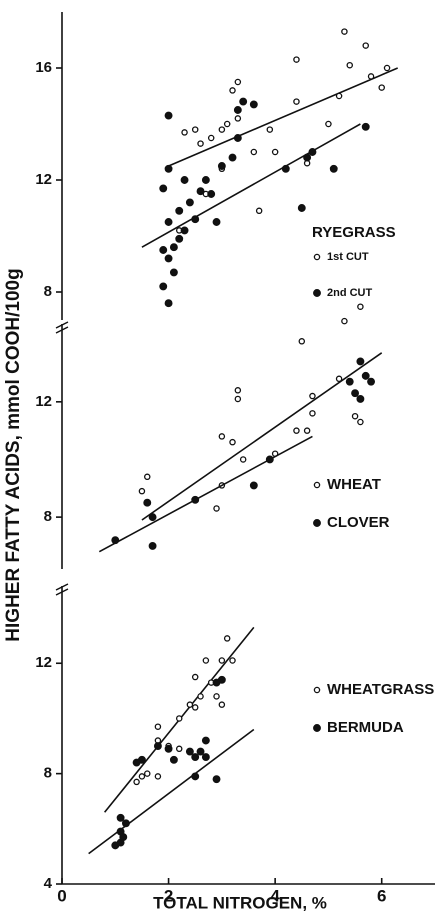  What do you see at coordinates (240, 902) in the screenshot?
I see `x-axis-label: TOTAL NITROGEN, %` at bounding box center [240, 902].